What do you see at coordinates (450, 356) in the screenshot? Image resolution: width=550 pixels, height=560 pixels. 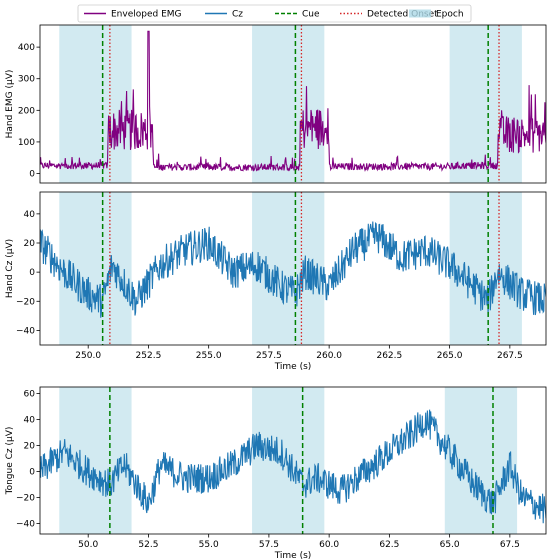 I see `x-tick-label: 265.0` at bounding box center [450, 356].